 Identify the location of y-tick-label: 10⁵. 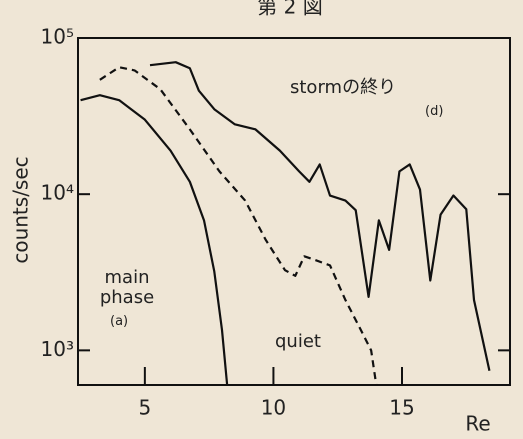
(57, 37).